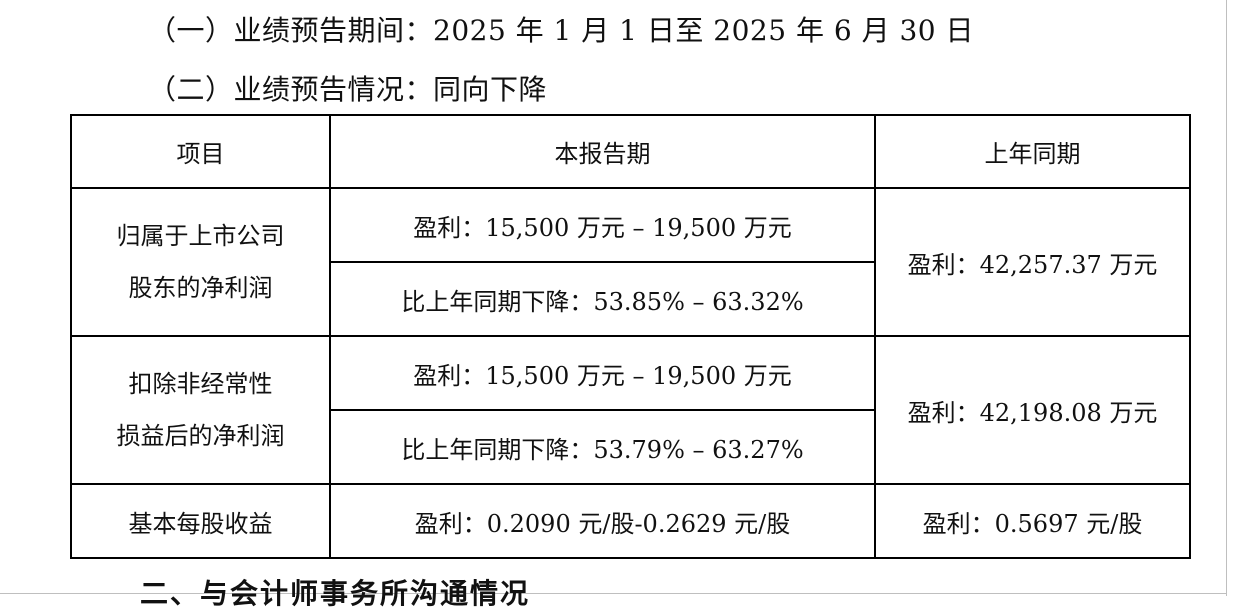 This screenshot has height=612, width=1234. I want to click on current-eps-range: 盈利：0.2090 元/股-0.2629 元/股, so click(602, 521).